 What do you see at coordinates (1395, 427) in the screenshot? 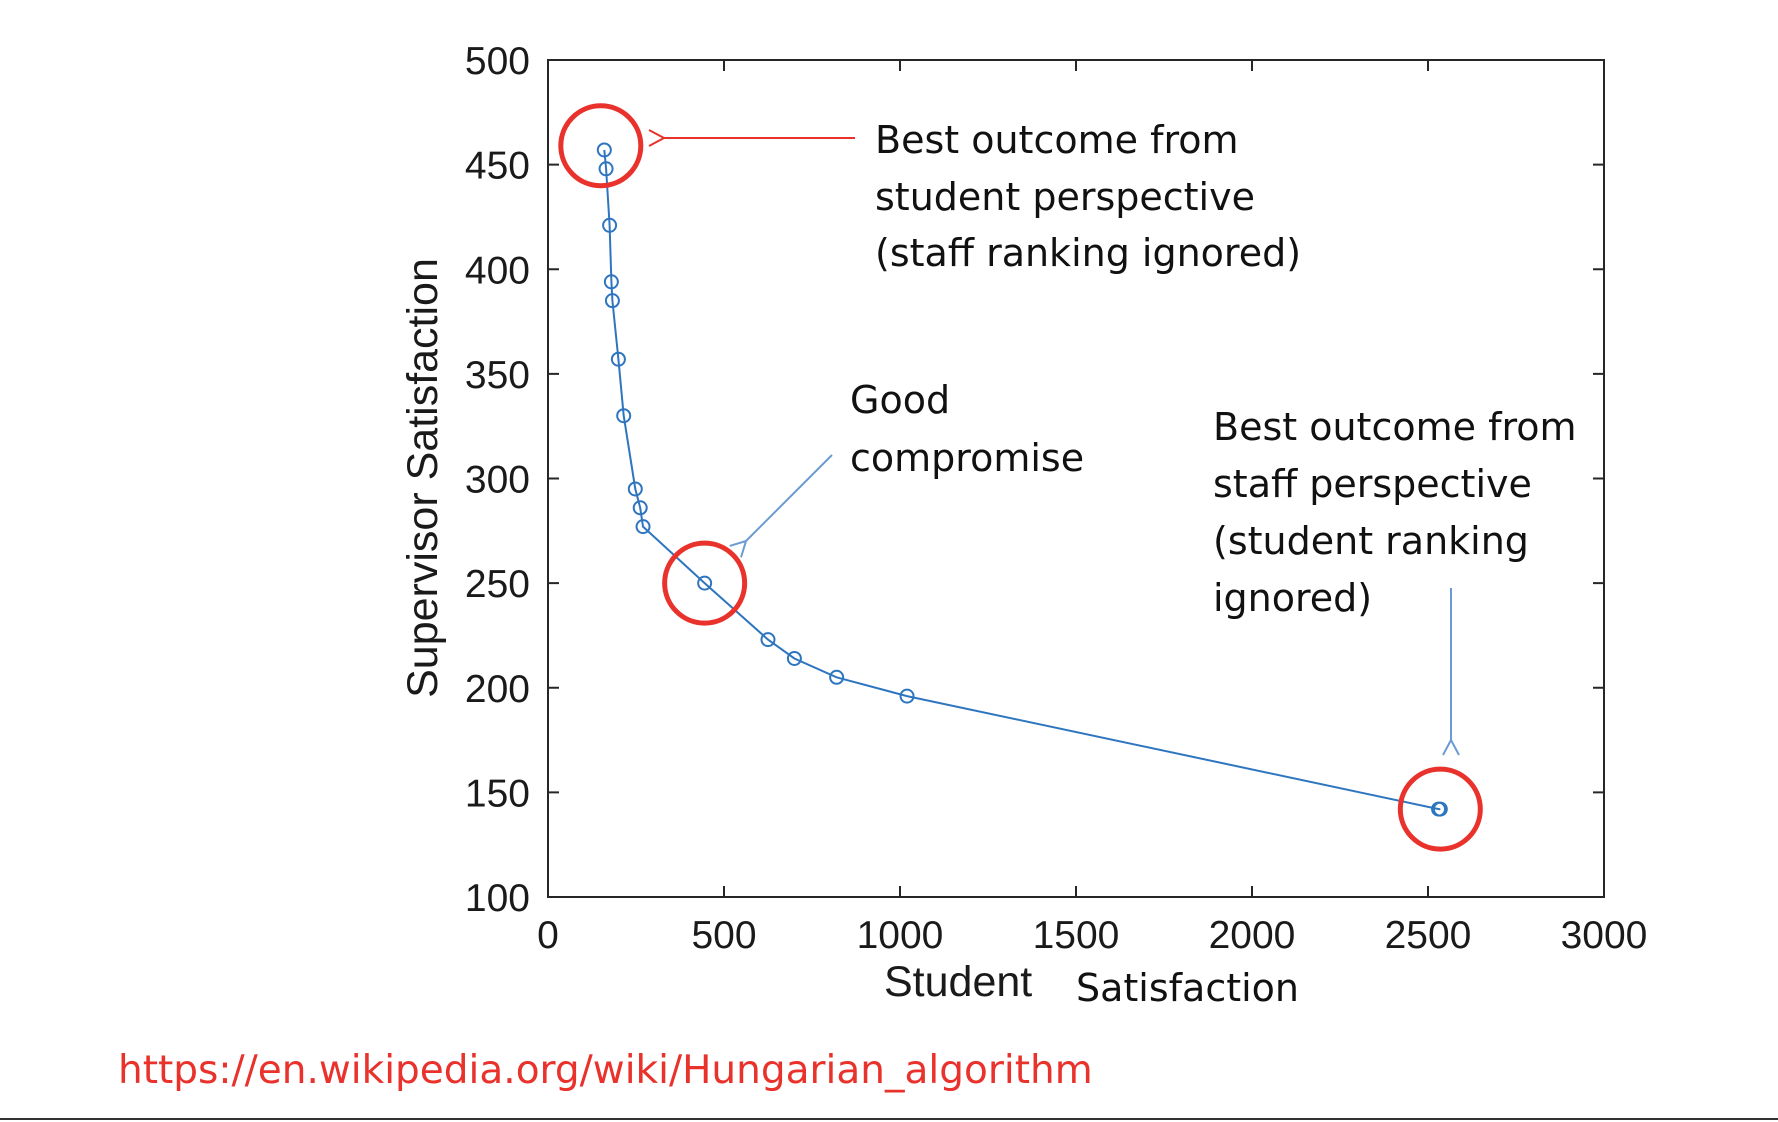
I see `annotation-staff-line-1: Best outcome from` at bounding box center [1395, 427].